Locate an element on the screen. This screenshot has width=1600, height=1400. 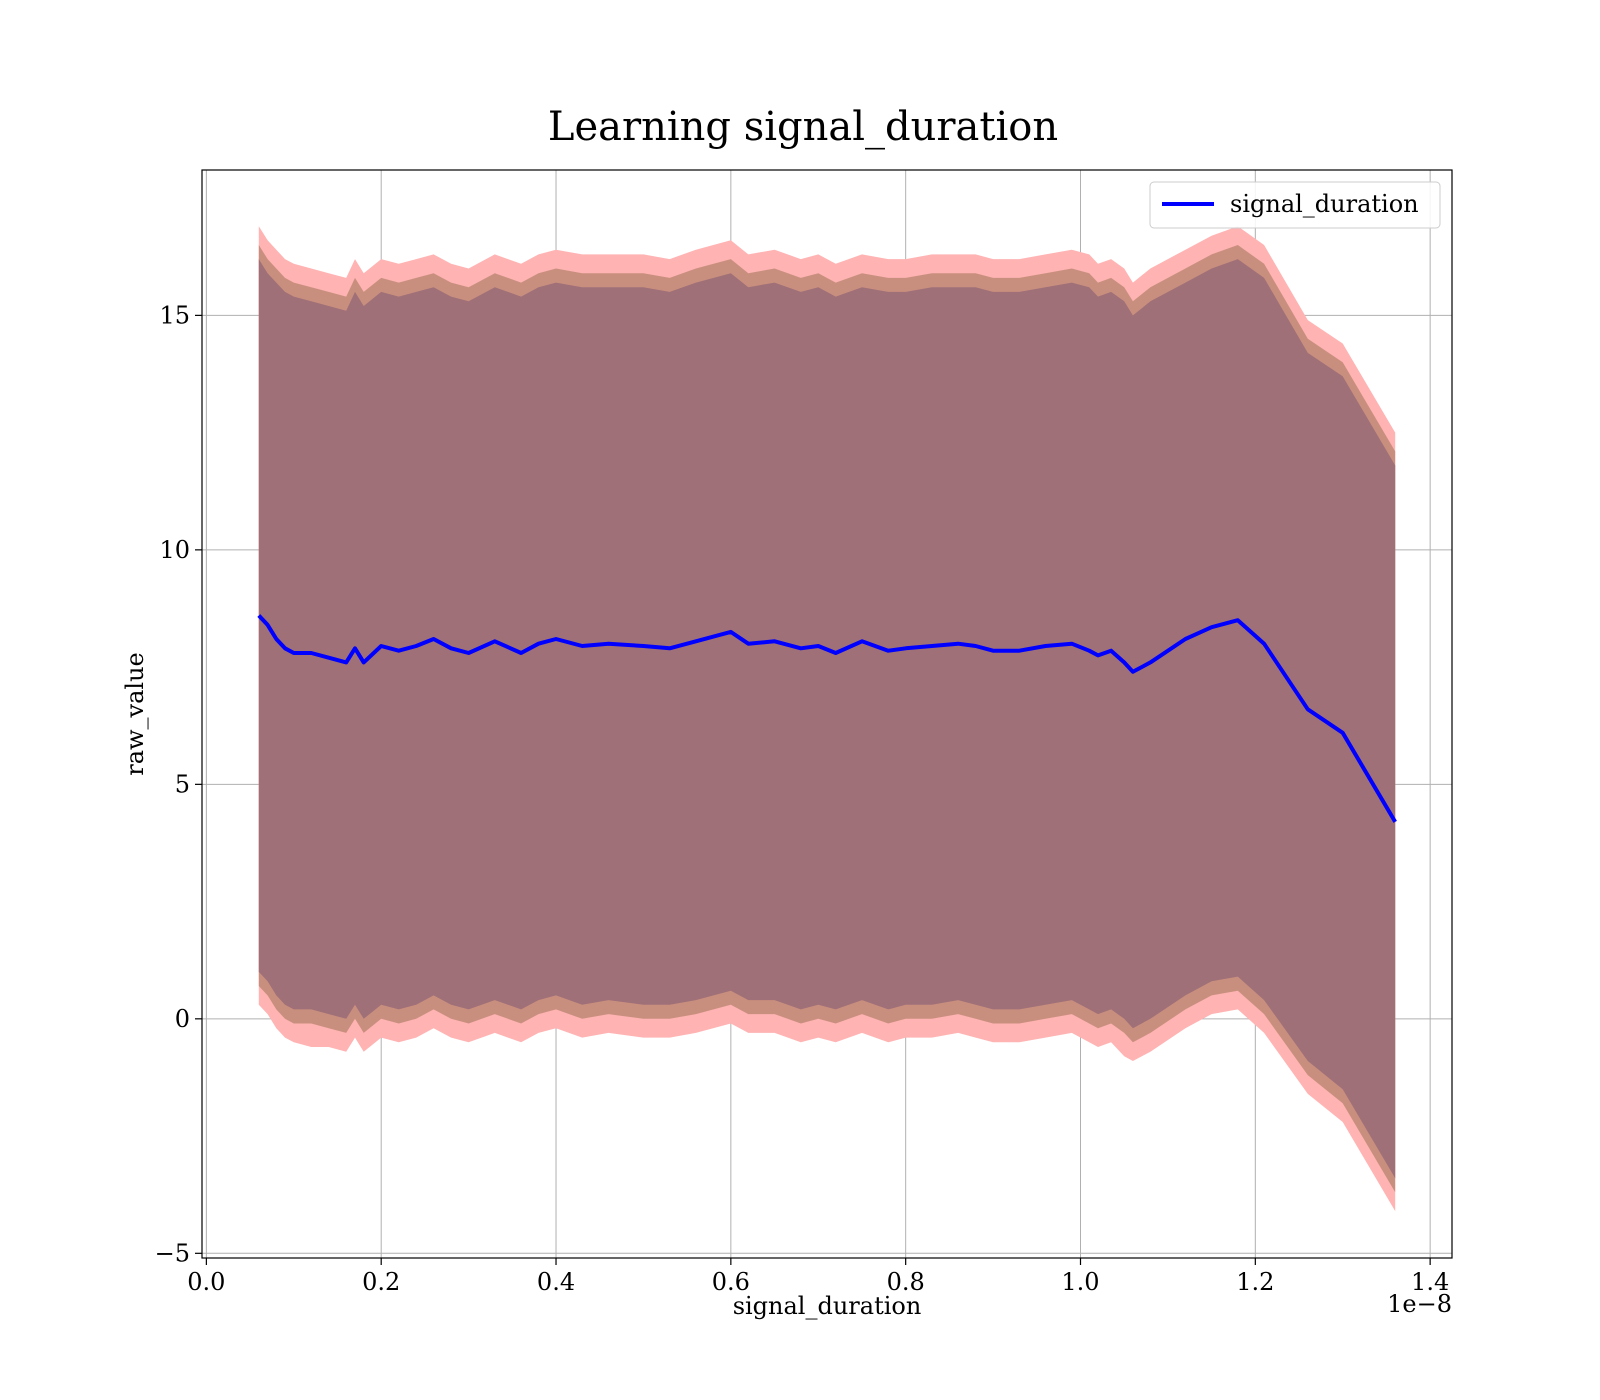
x-axis-label: signal_duration is located at coordinates (827, 1306).